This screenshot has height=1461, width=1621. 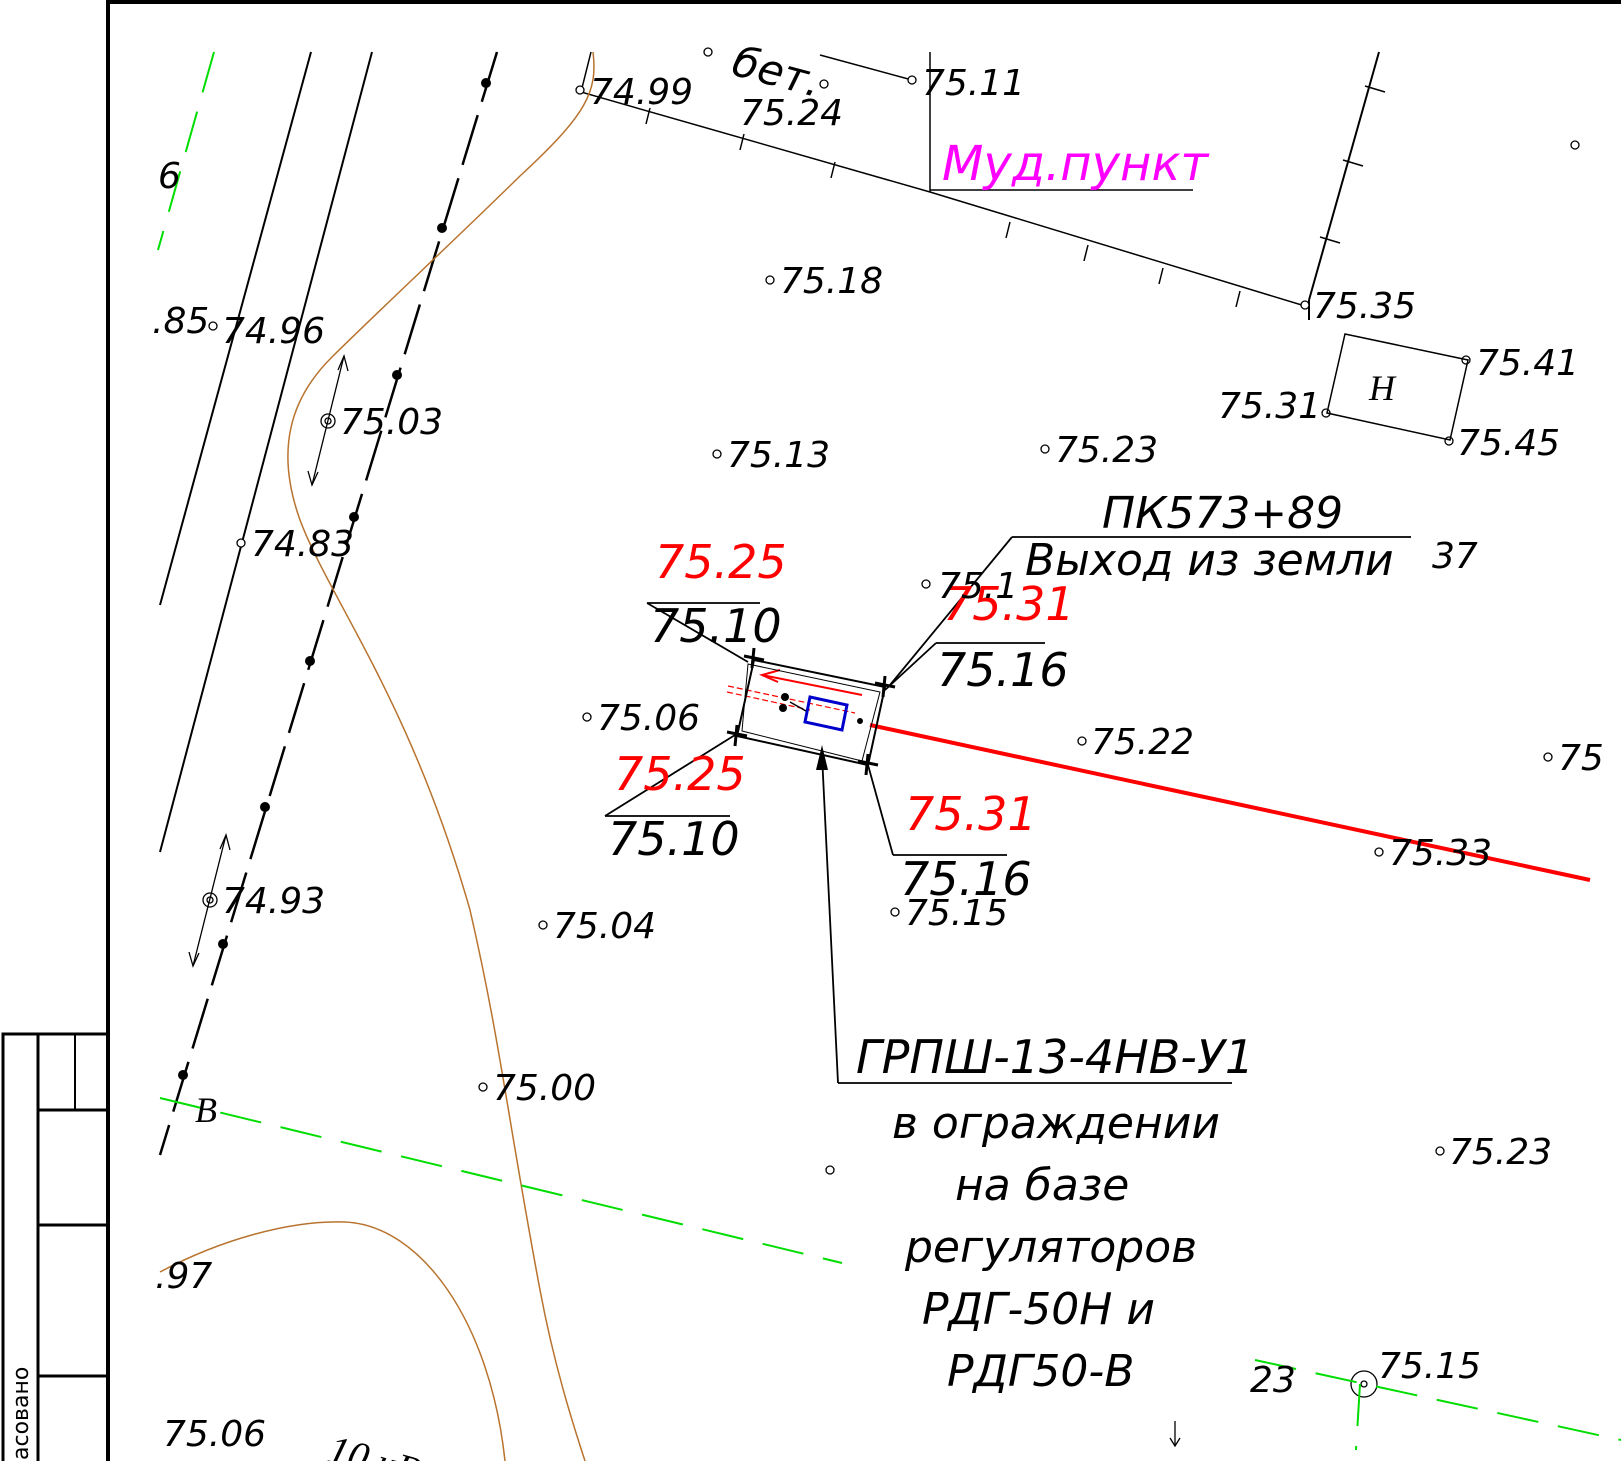 What do you see at coordinates (273, 331) in the screenshot?
I see `elevation-label: 74.96` at bounding box center [273, 331].